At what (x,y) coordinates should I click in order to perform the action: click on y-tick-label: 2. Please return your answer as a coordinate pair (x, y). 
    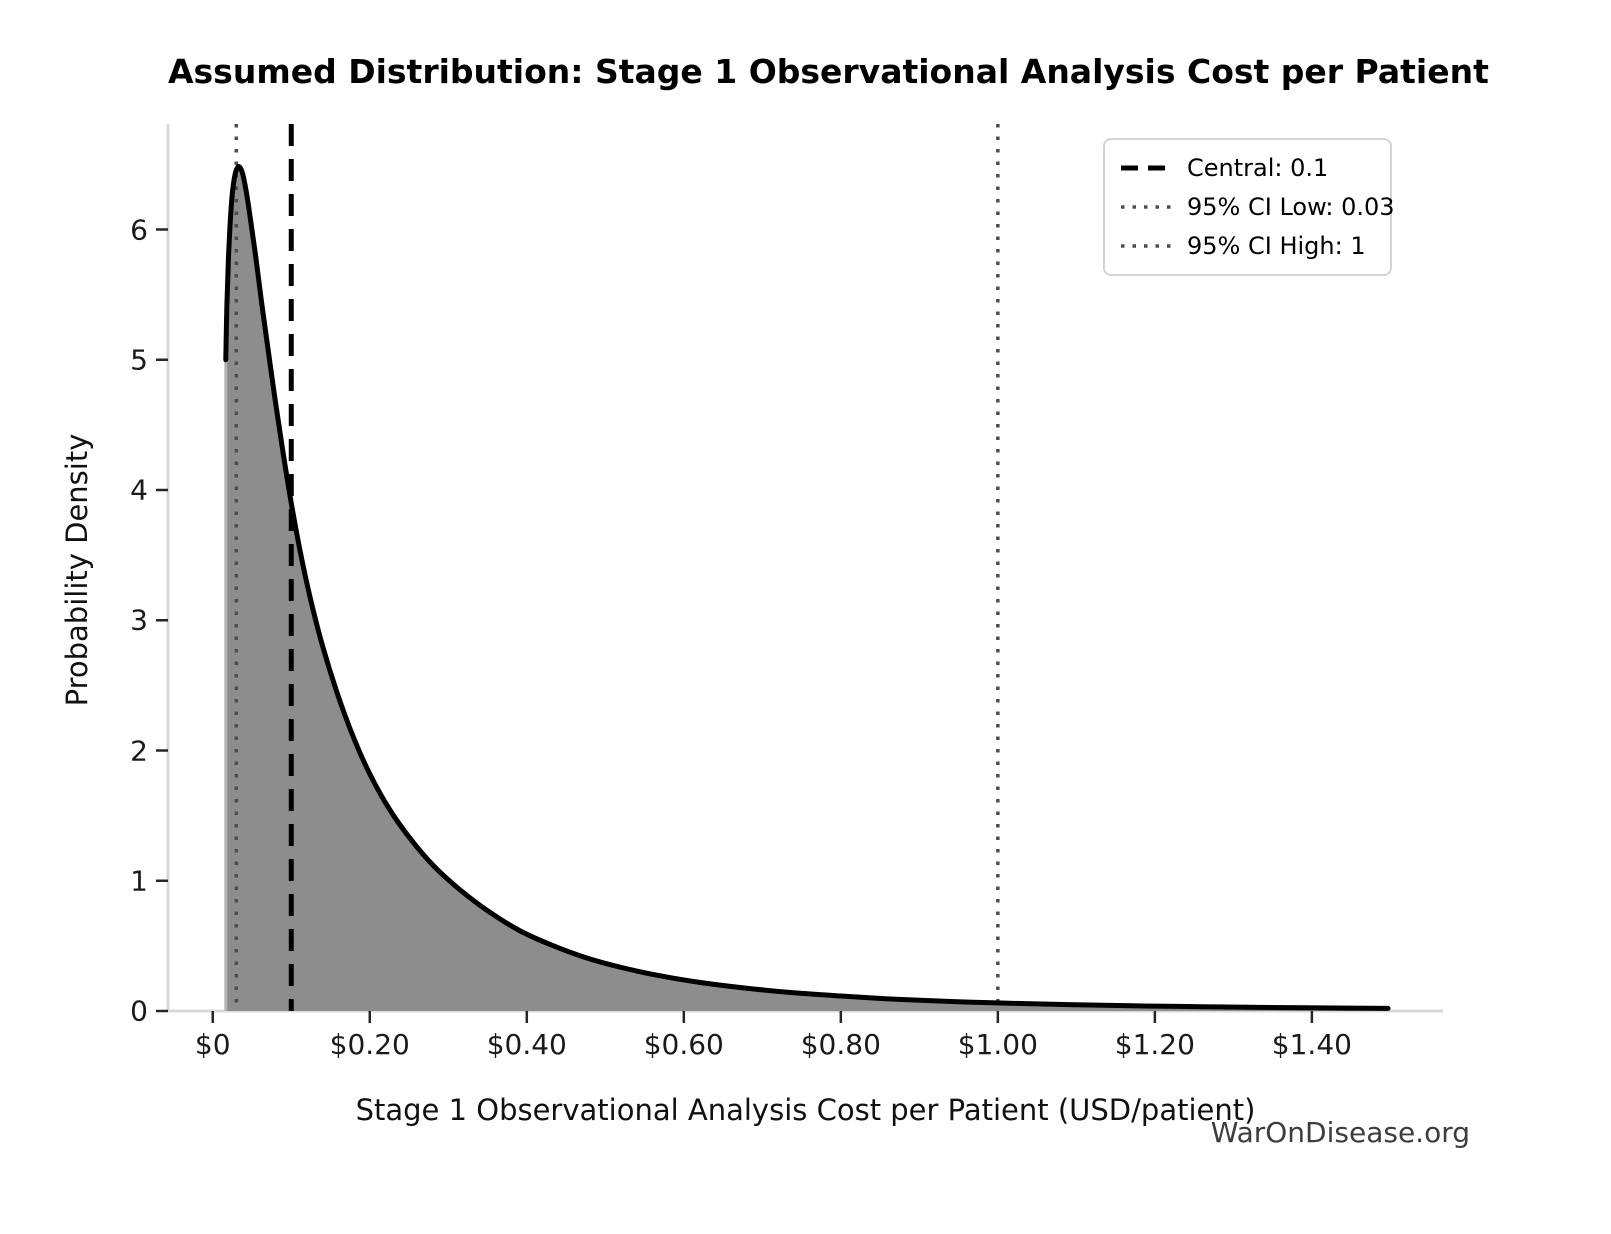
    Looking at the image, I should click on (139, 750).